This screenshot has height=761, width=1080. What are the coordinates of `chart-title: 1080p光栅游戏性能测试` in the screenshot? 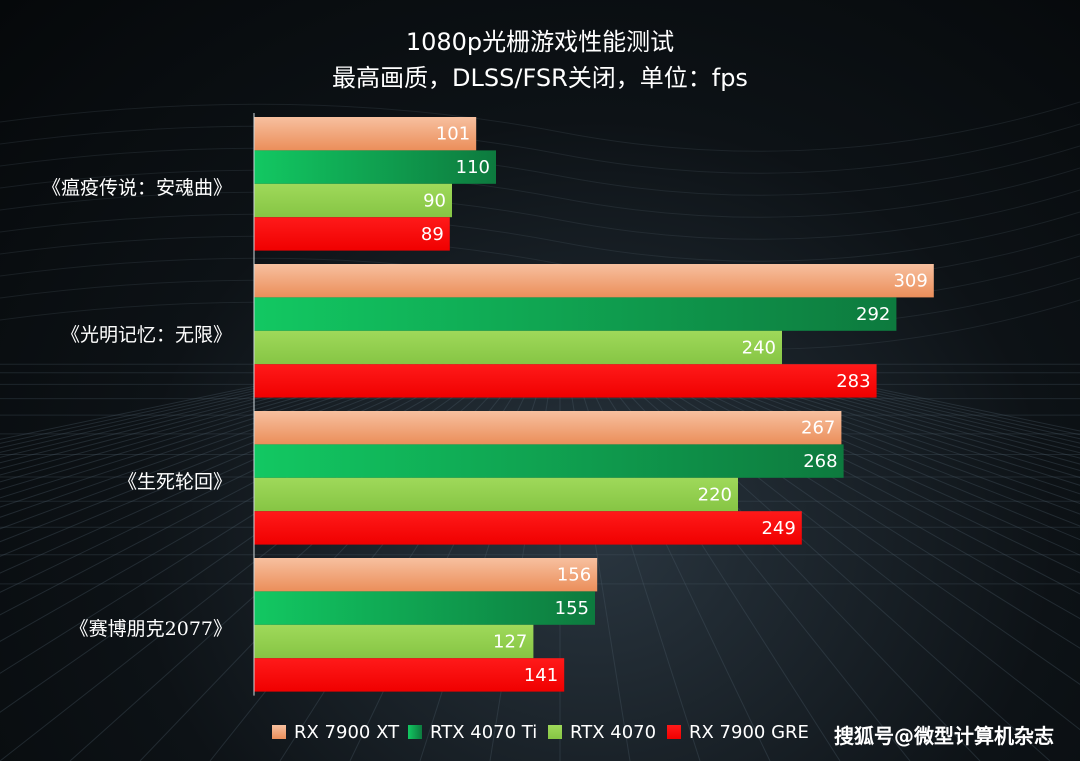 It's located at (540, 42).